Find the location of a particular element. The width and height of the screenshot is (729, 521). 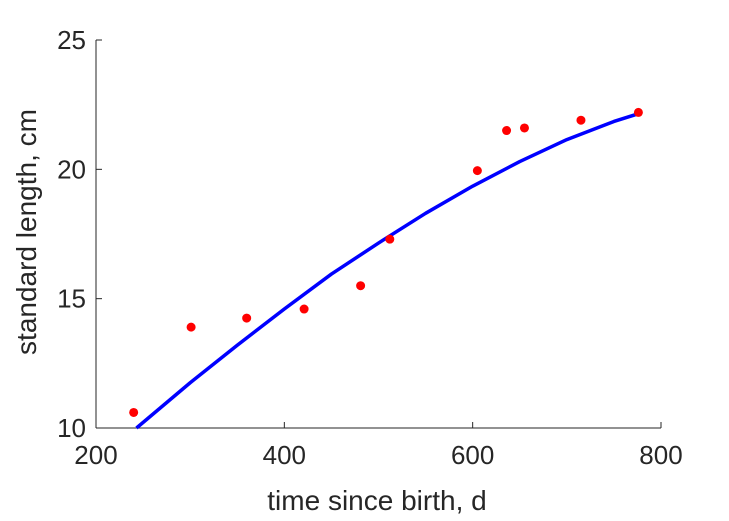

y-axis-label: standard length, cm is located at coordinates (26, 232).